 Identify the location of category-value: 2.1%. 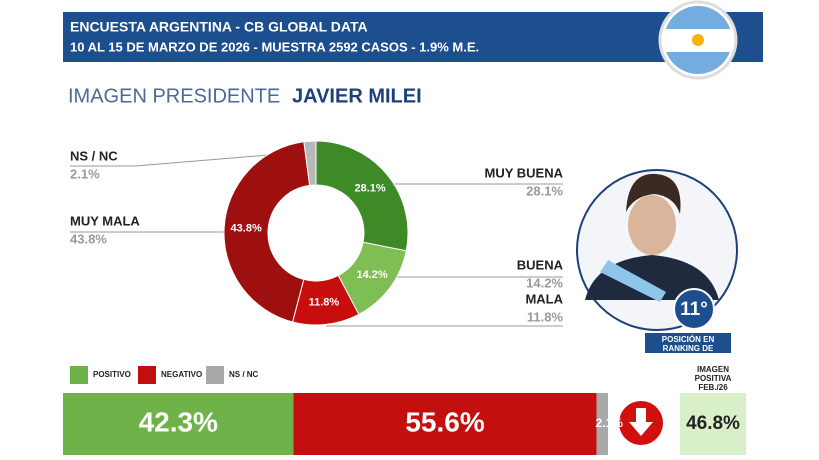
(85, 173).